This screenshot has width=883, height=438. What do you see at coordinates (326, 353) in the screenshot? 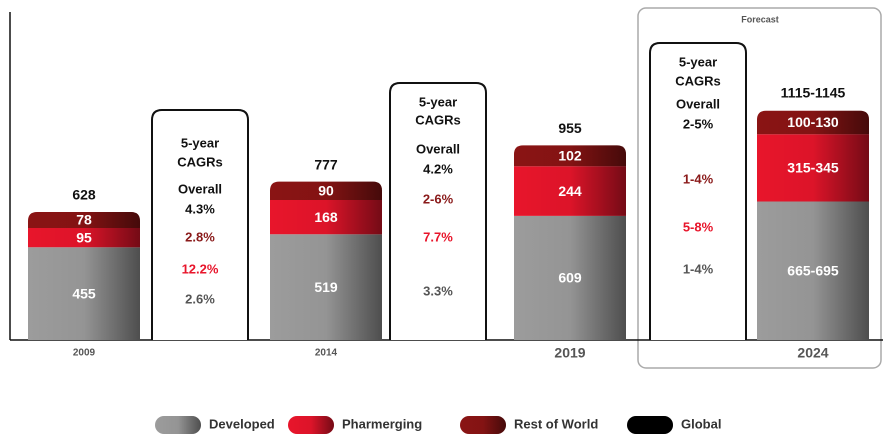
I see `x-tick-label: 2014` at bounding box center [326, 353].